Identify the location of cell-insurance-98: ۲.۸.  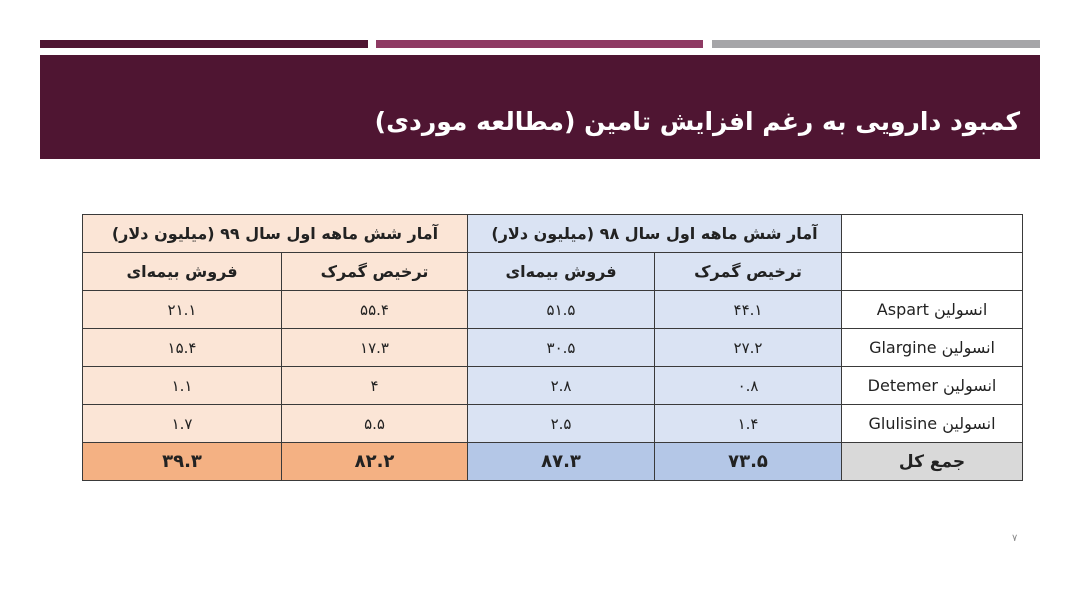
(561, 385).